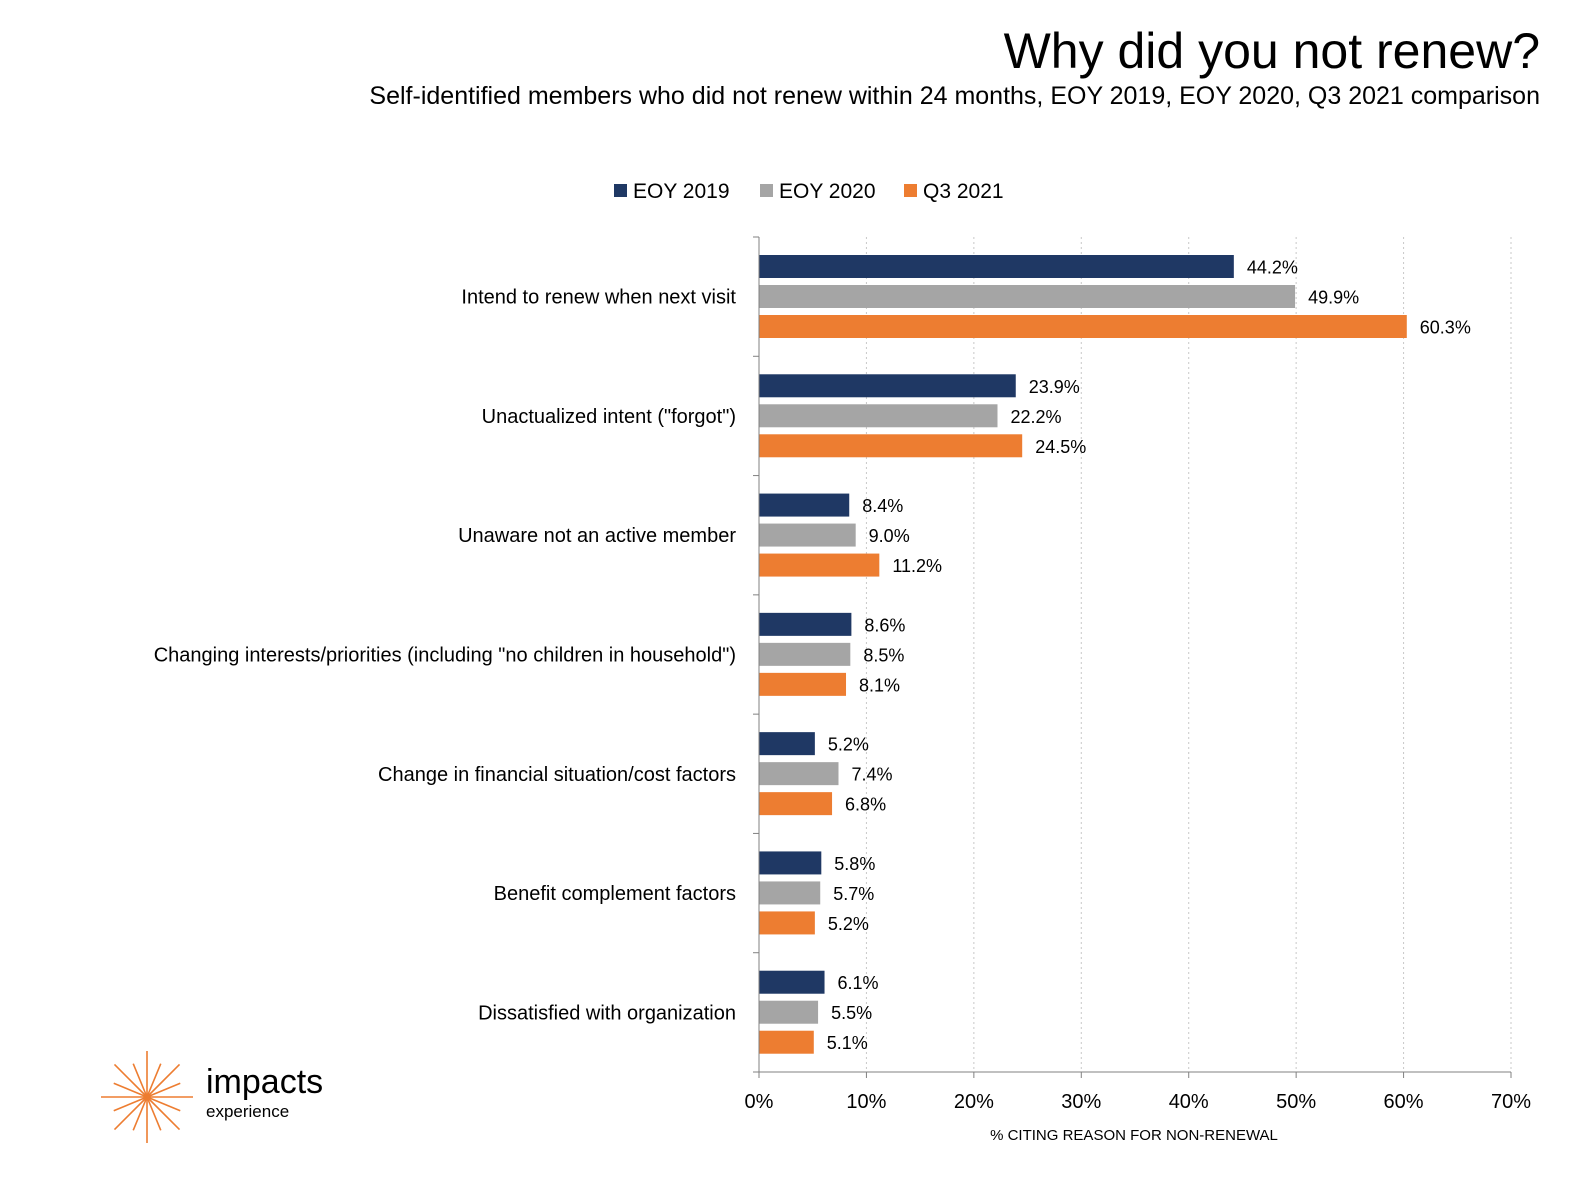 The width and height of the screenshot is (1586, 1194). Describe the element at coordinates (620, 190) in the screenshot. I see `legend-swatch-eoy-2019` at that location.